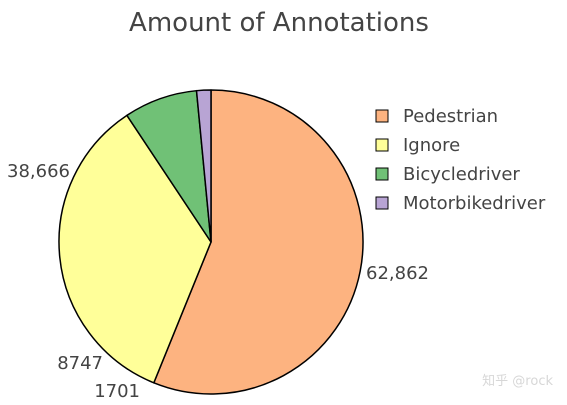 Image resolution: width=567 pixels, height=405 pixels. What do you see at coordinates (279, 23) in the screenshot?
I see `chart-title: Amount of Annotations` at bounding box center [279, 23].